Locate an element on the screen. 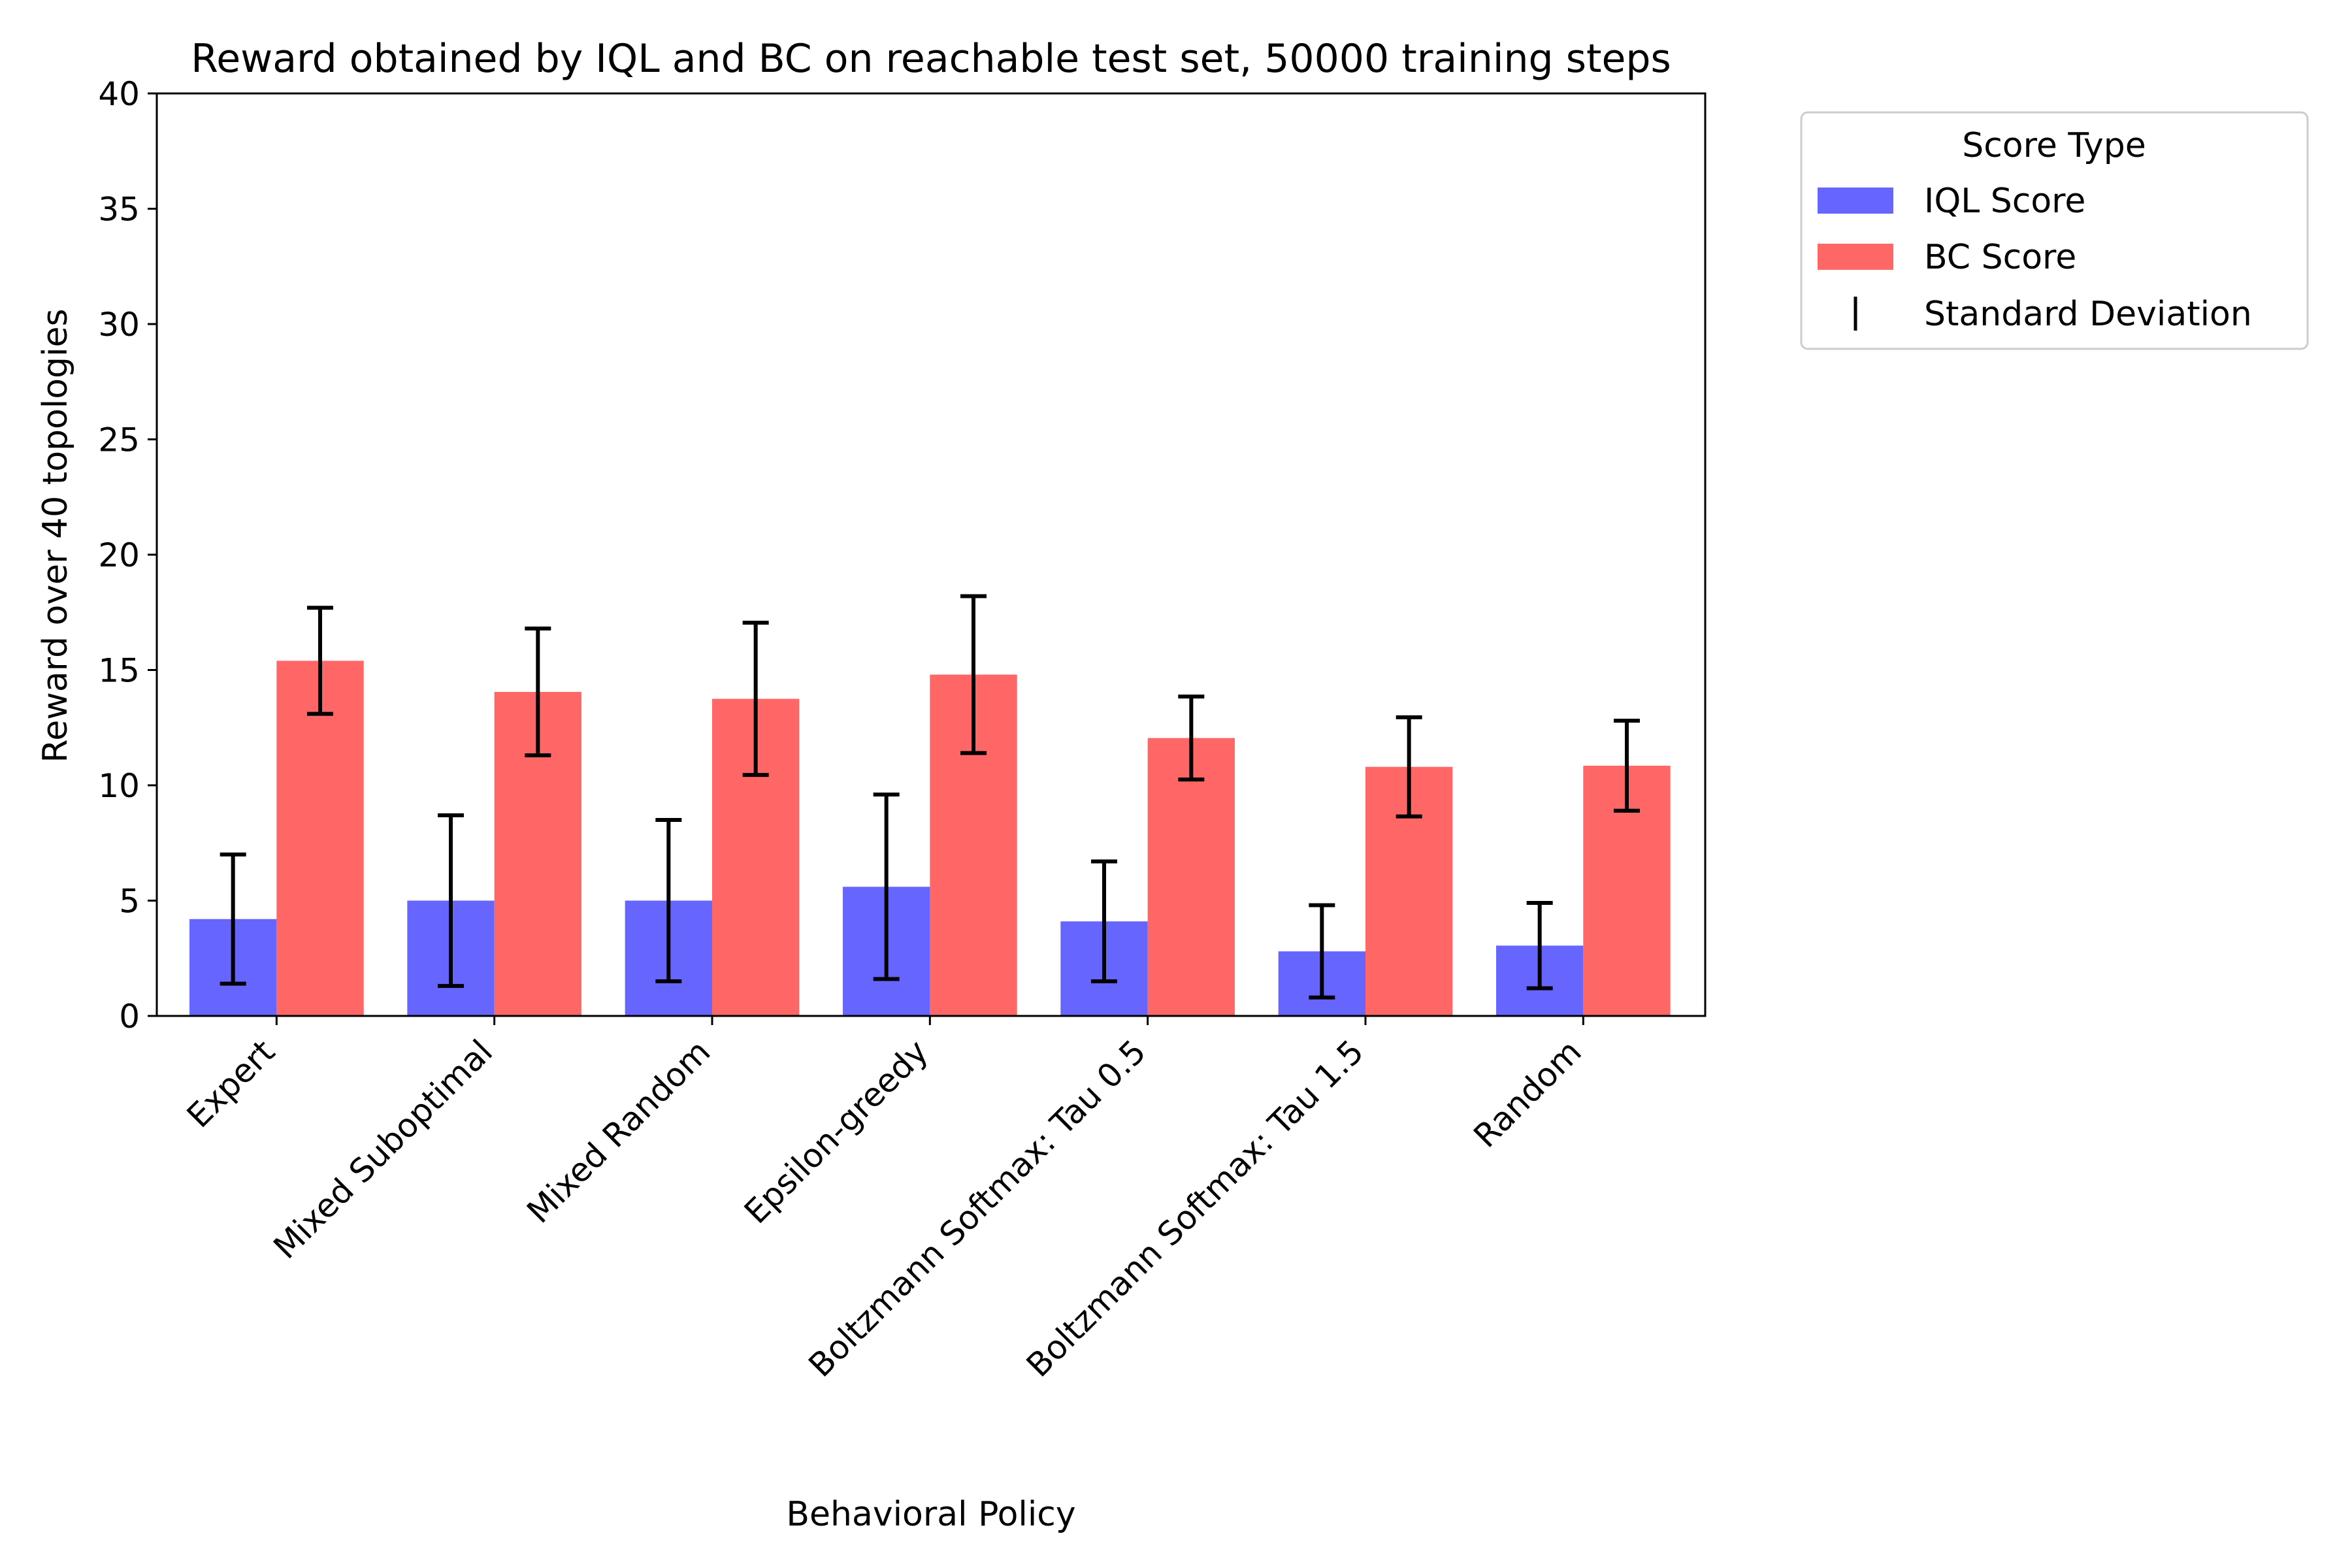  y-tick-label: 25 is located at coordinates (119, 440).